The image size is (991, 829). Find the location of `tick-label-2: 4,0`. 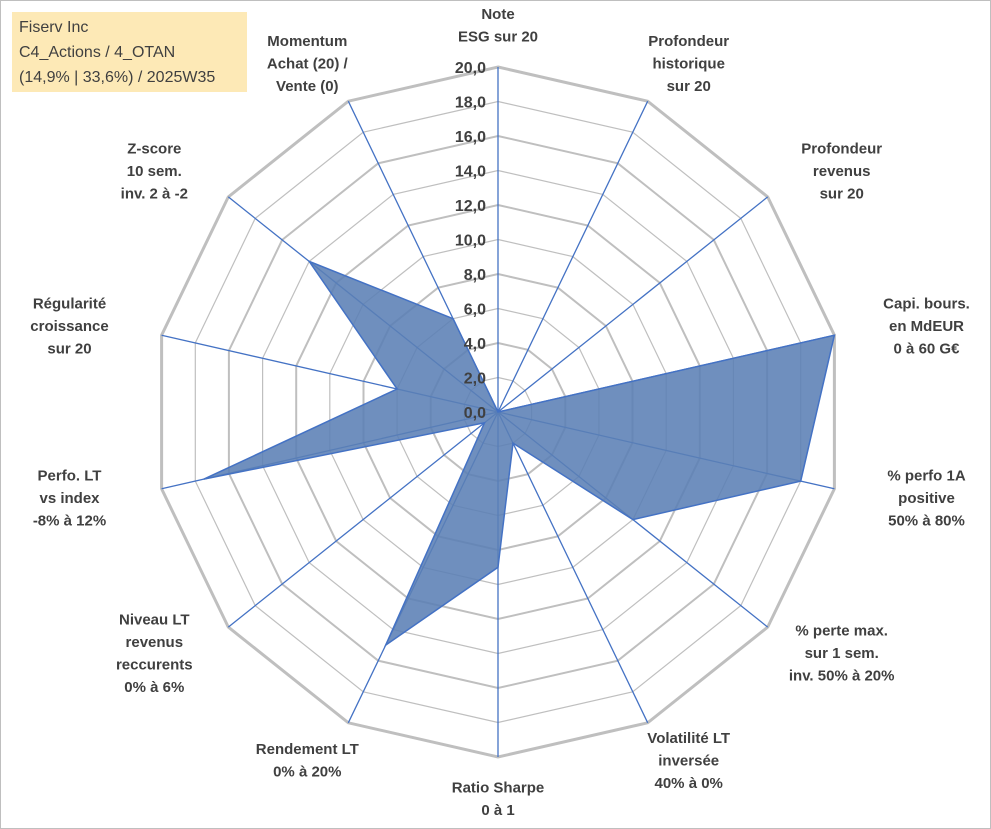

tick-label-2: 4,0 is located at coordinates (475, 344).